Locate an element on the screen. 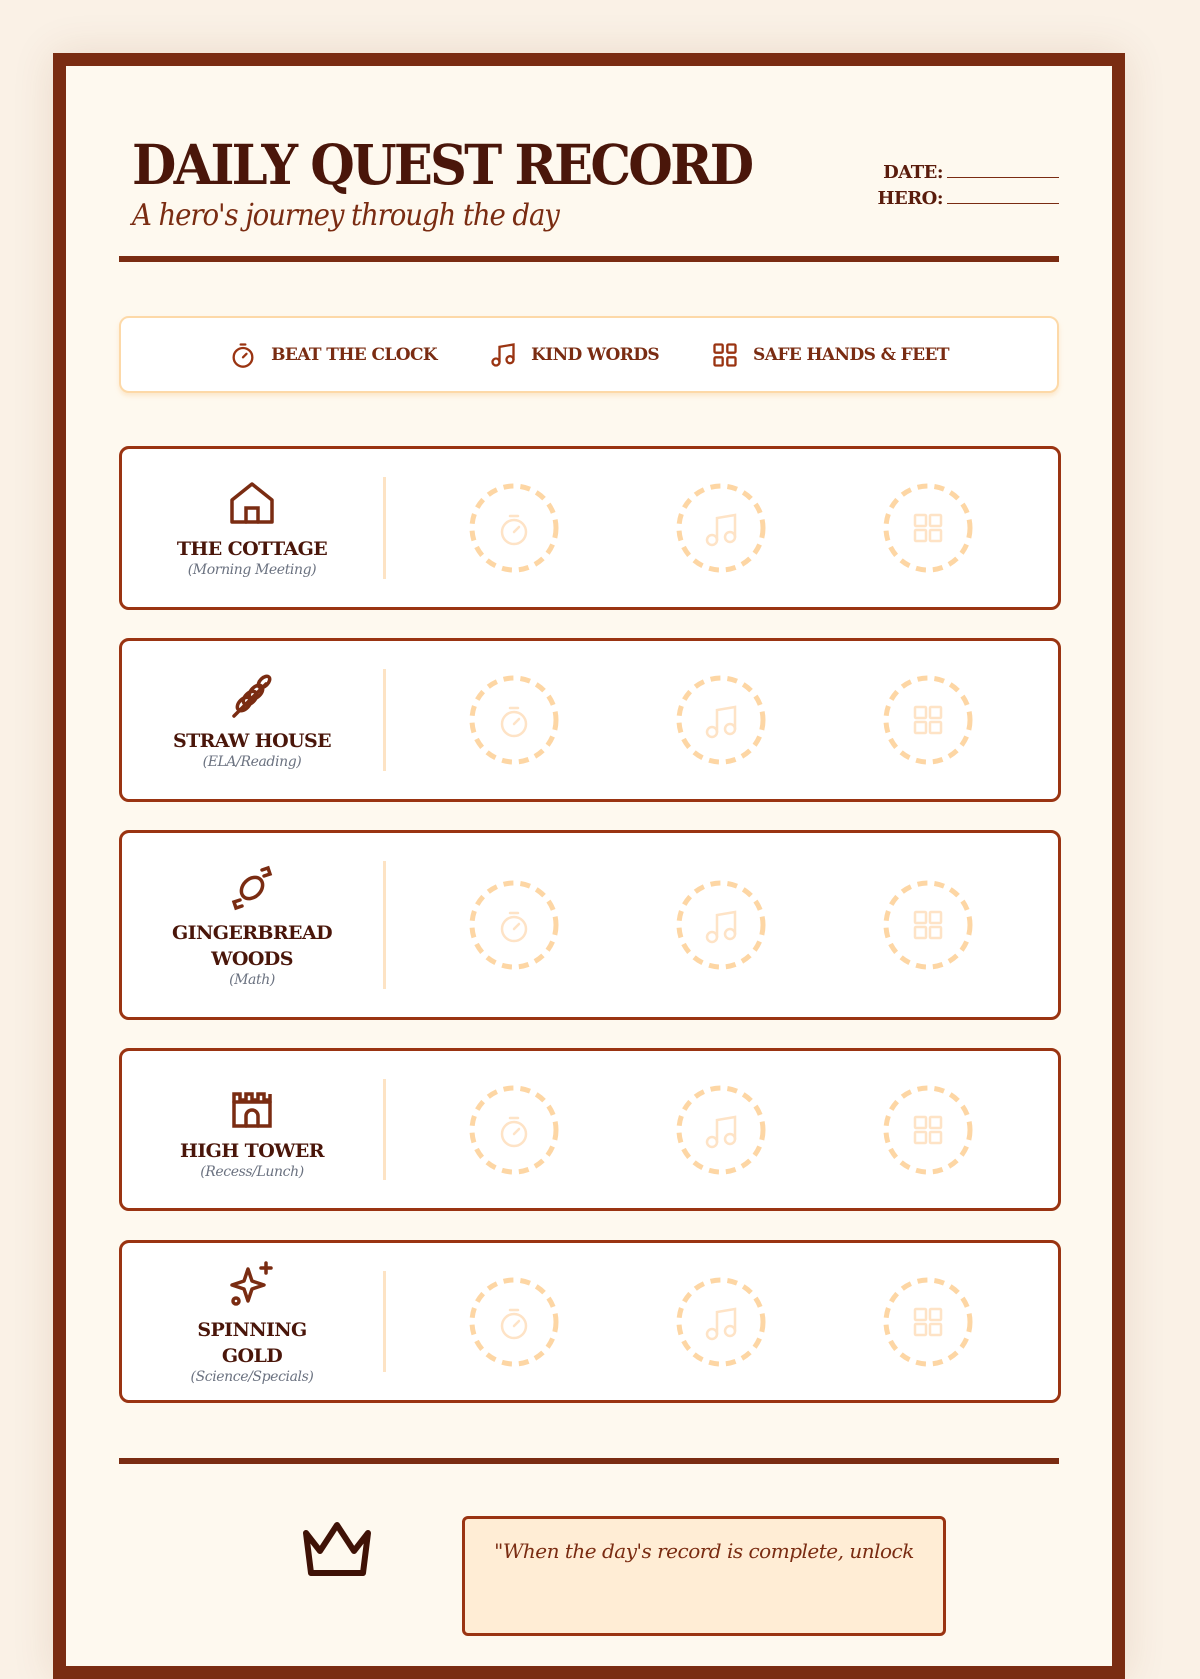 The image size is (1200, 1679). page-subtitle: A hero's journey through the day is located at coordinates (346, 215).